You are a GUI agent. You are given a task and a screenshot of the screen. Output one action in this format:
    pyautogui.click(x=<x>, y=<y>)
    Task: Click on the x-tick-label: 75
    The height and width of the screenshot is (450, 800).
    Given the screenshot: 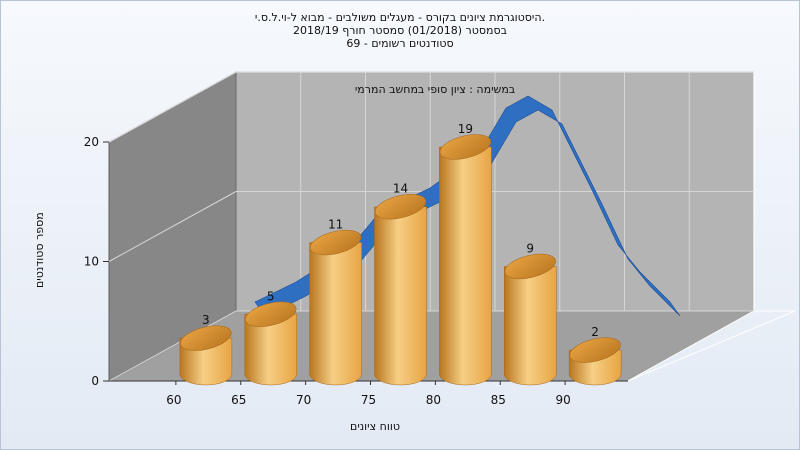 What is the action you would take?
    pyautogui.click(x=368, y=400)
    